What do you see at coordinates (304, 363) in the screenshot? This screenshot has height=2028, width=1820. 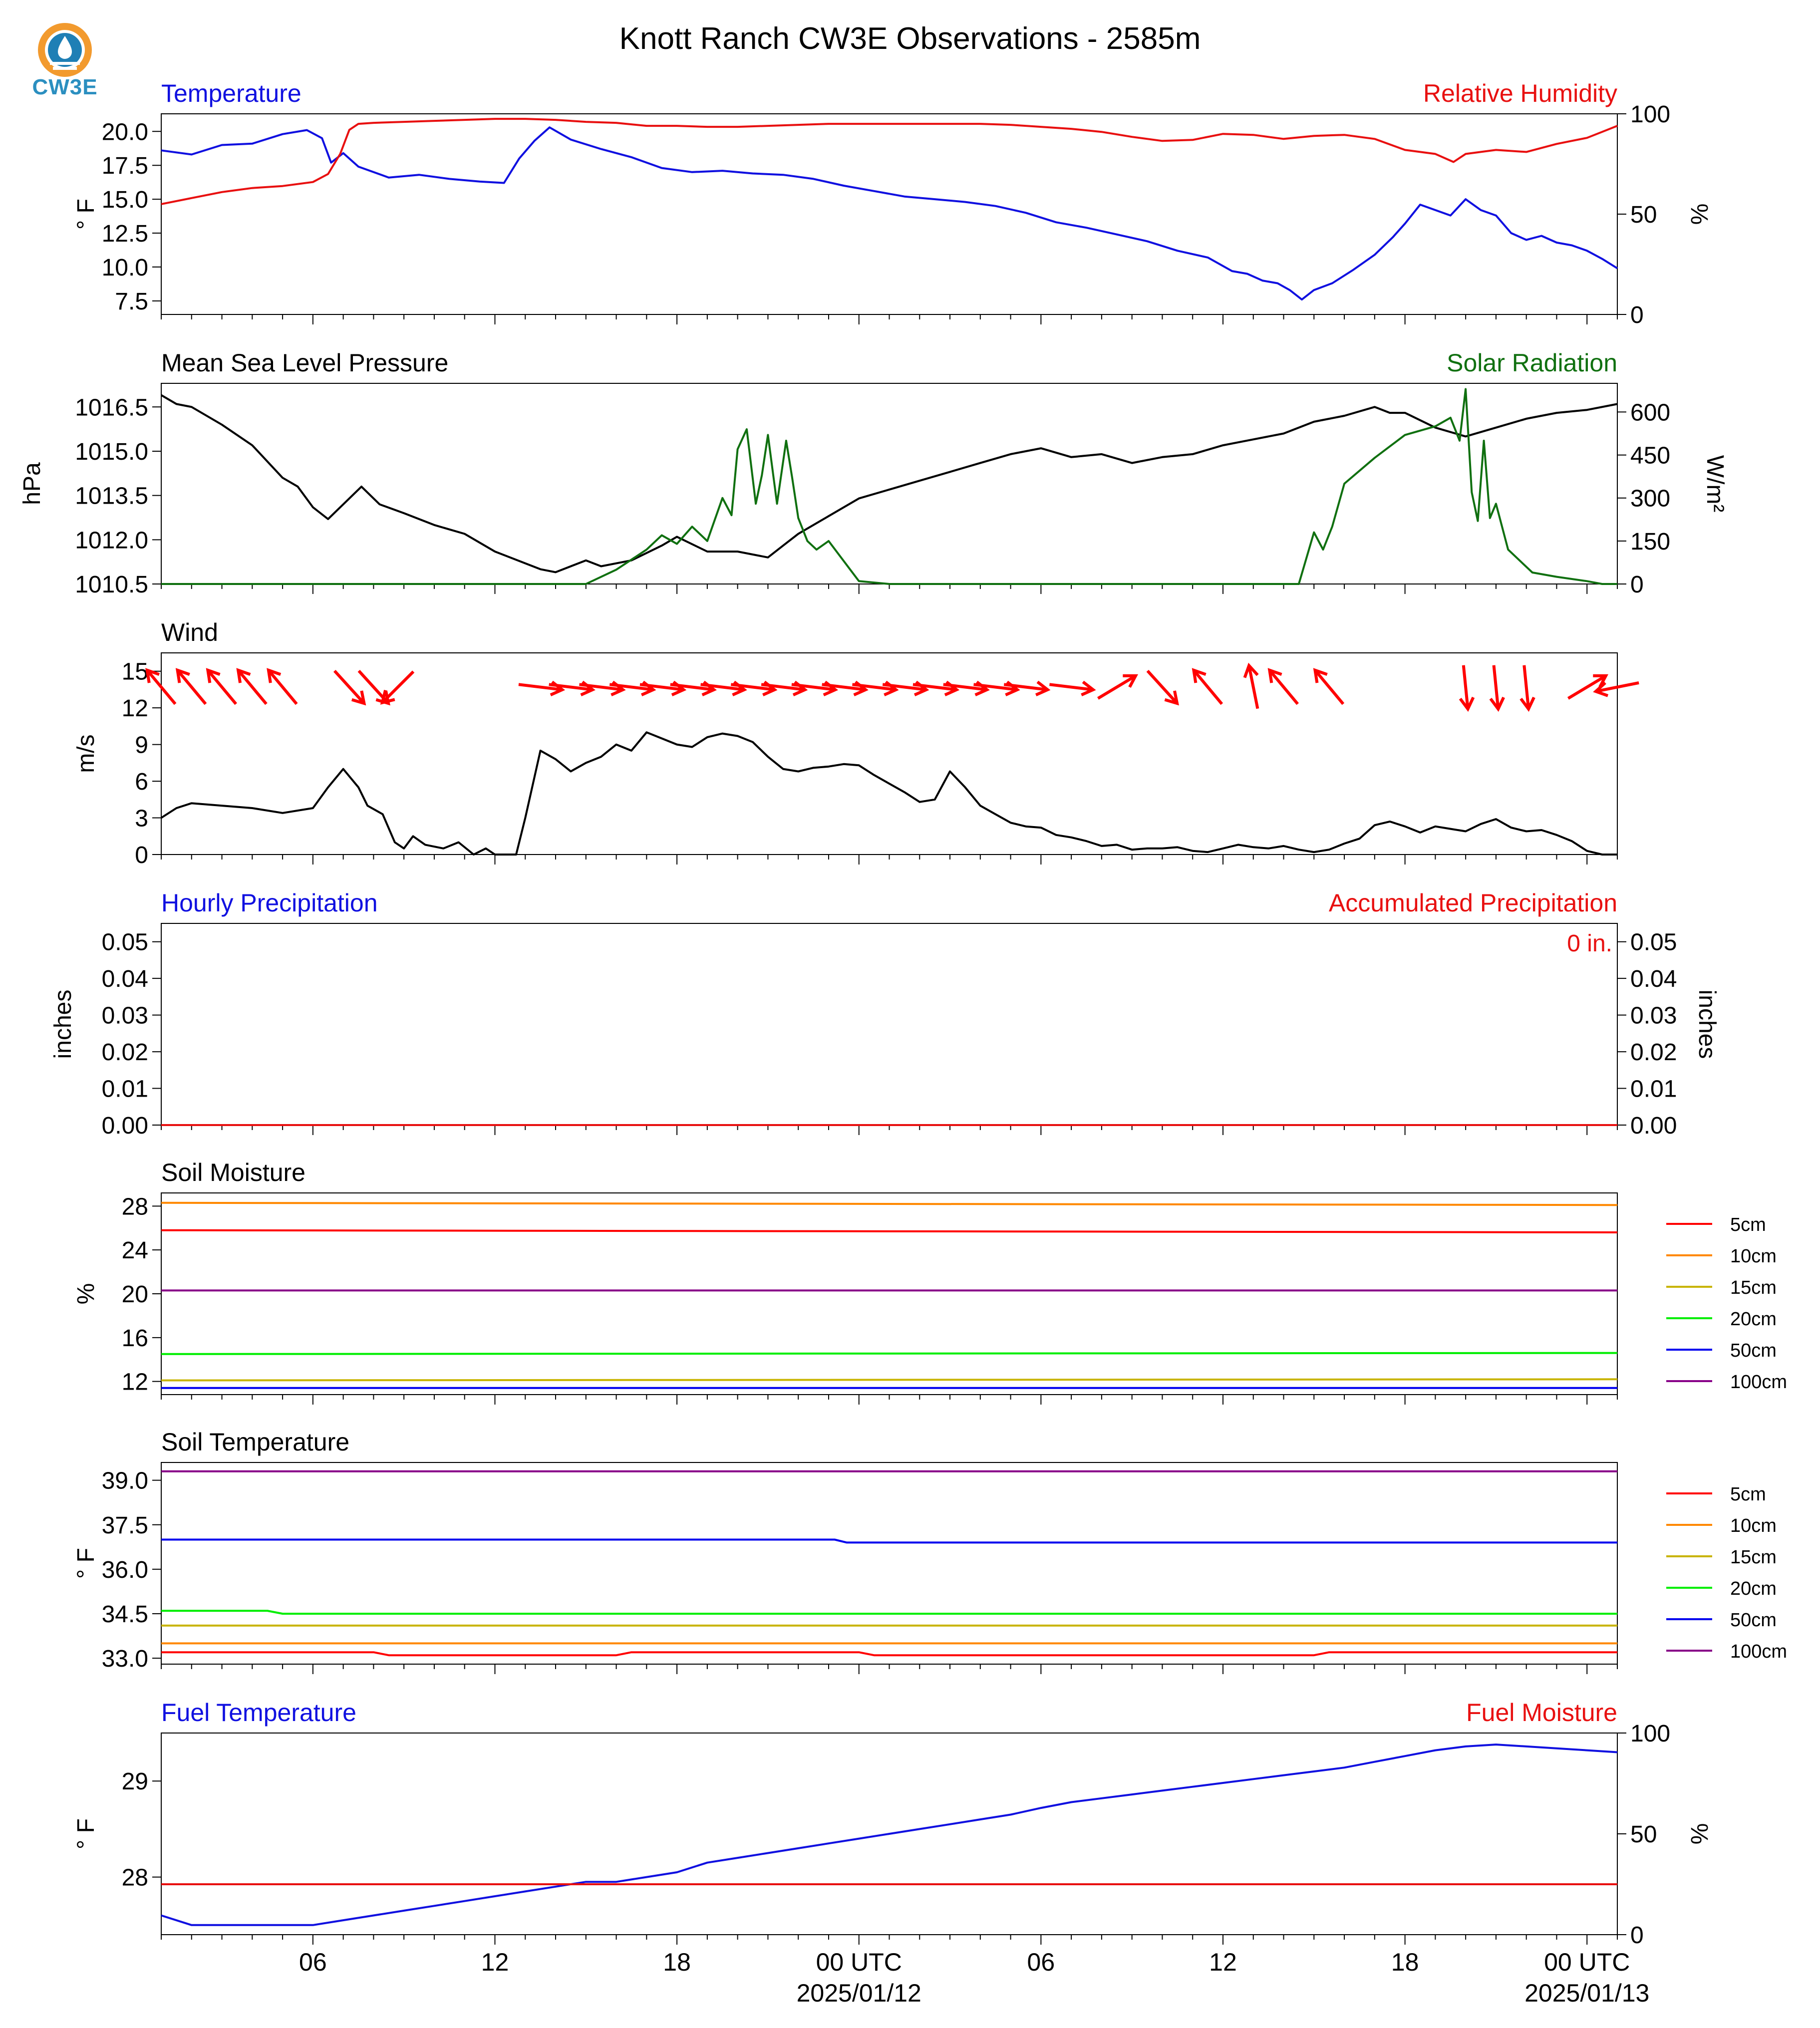 I see `panel-title-left: Mean Sea Level Pressure` at bounding box center [304, 363].